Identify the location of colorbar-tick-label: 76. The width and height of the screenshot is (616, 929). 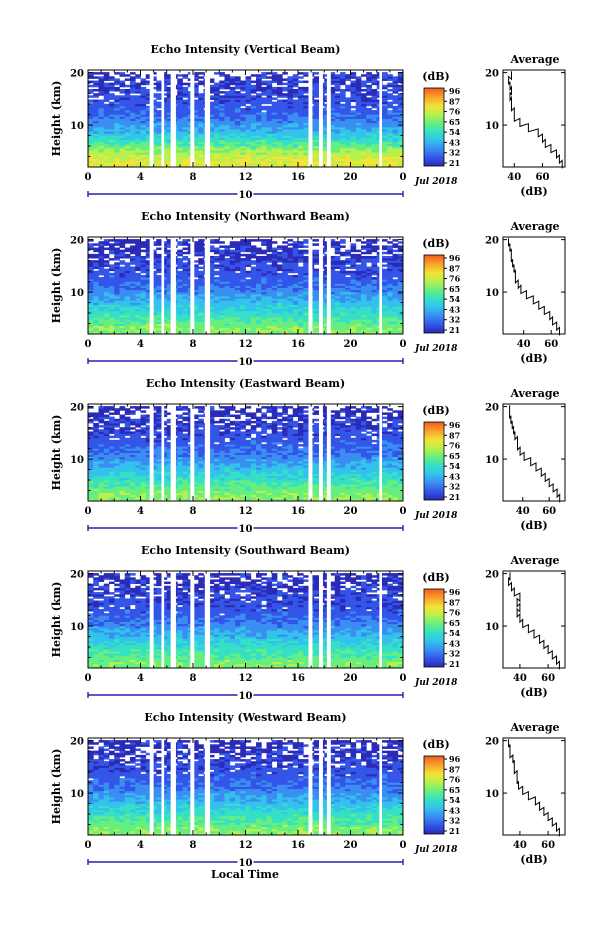
(455, 112).